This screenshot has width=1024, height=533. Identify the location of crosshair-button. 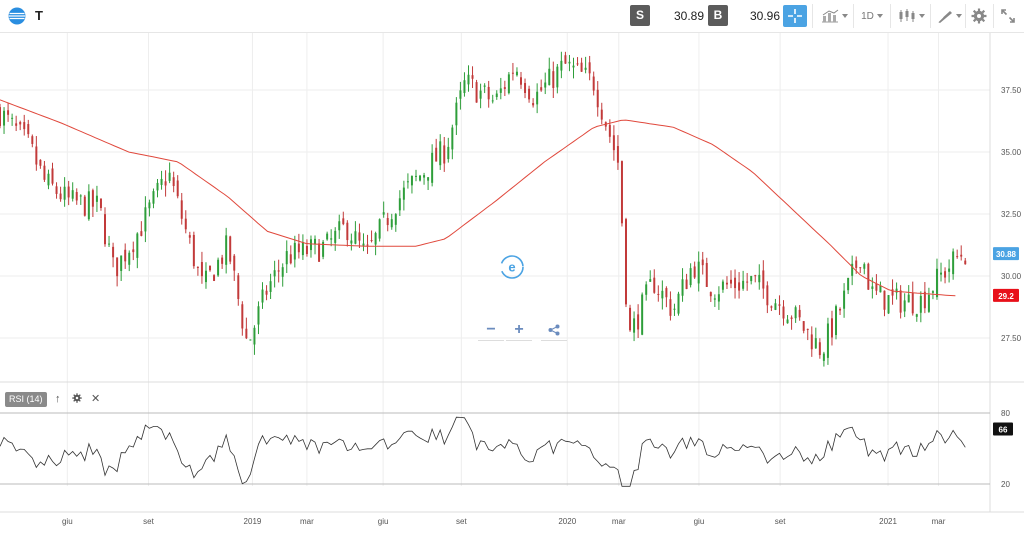
(795, 16).